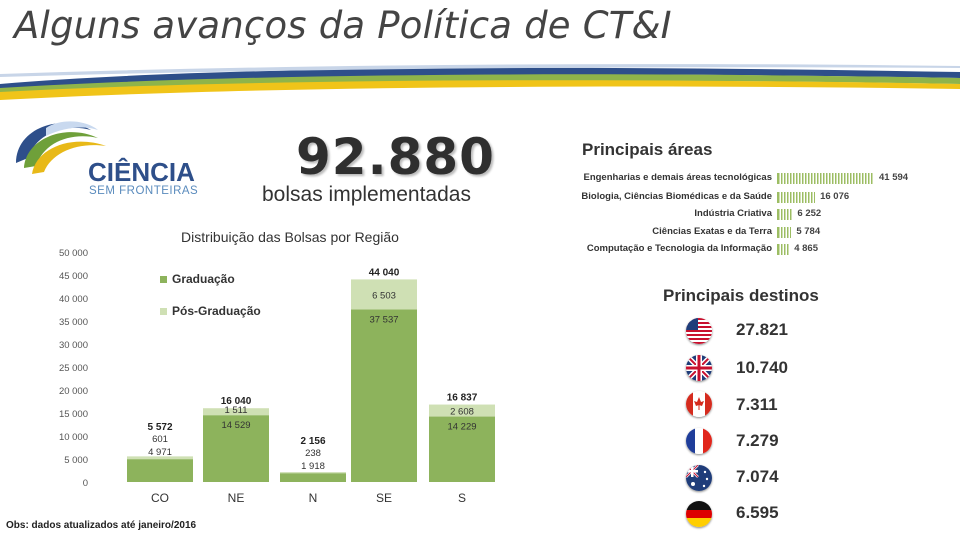 The image size is (960, 540). I want to click on y-tick-label: 20 000, so click(73, 391).